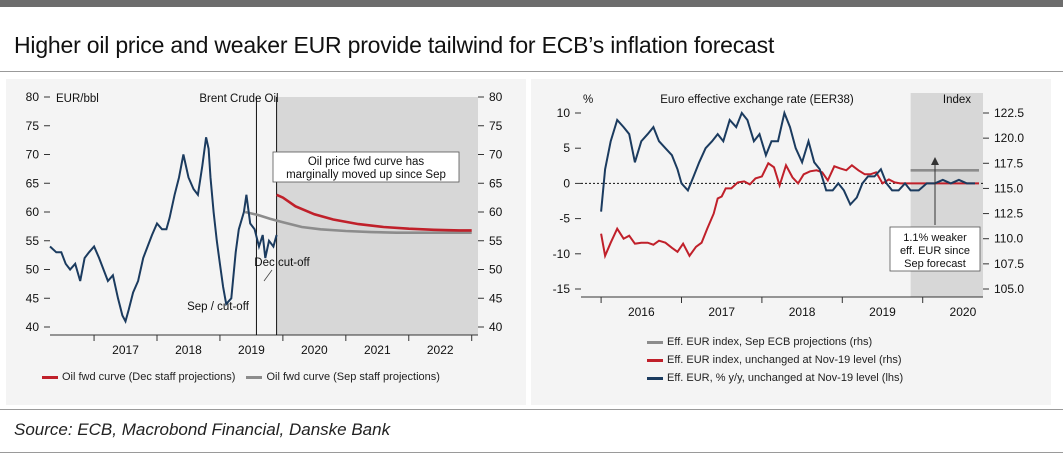  Describe the element at coordinates (77, 99) in the screenshot. I see `oil-ylabel: EUR/bbl` at that location.